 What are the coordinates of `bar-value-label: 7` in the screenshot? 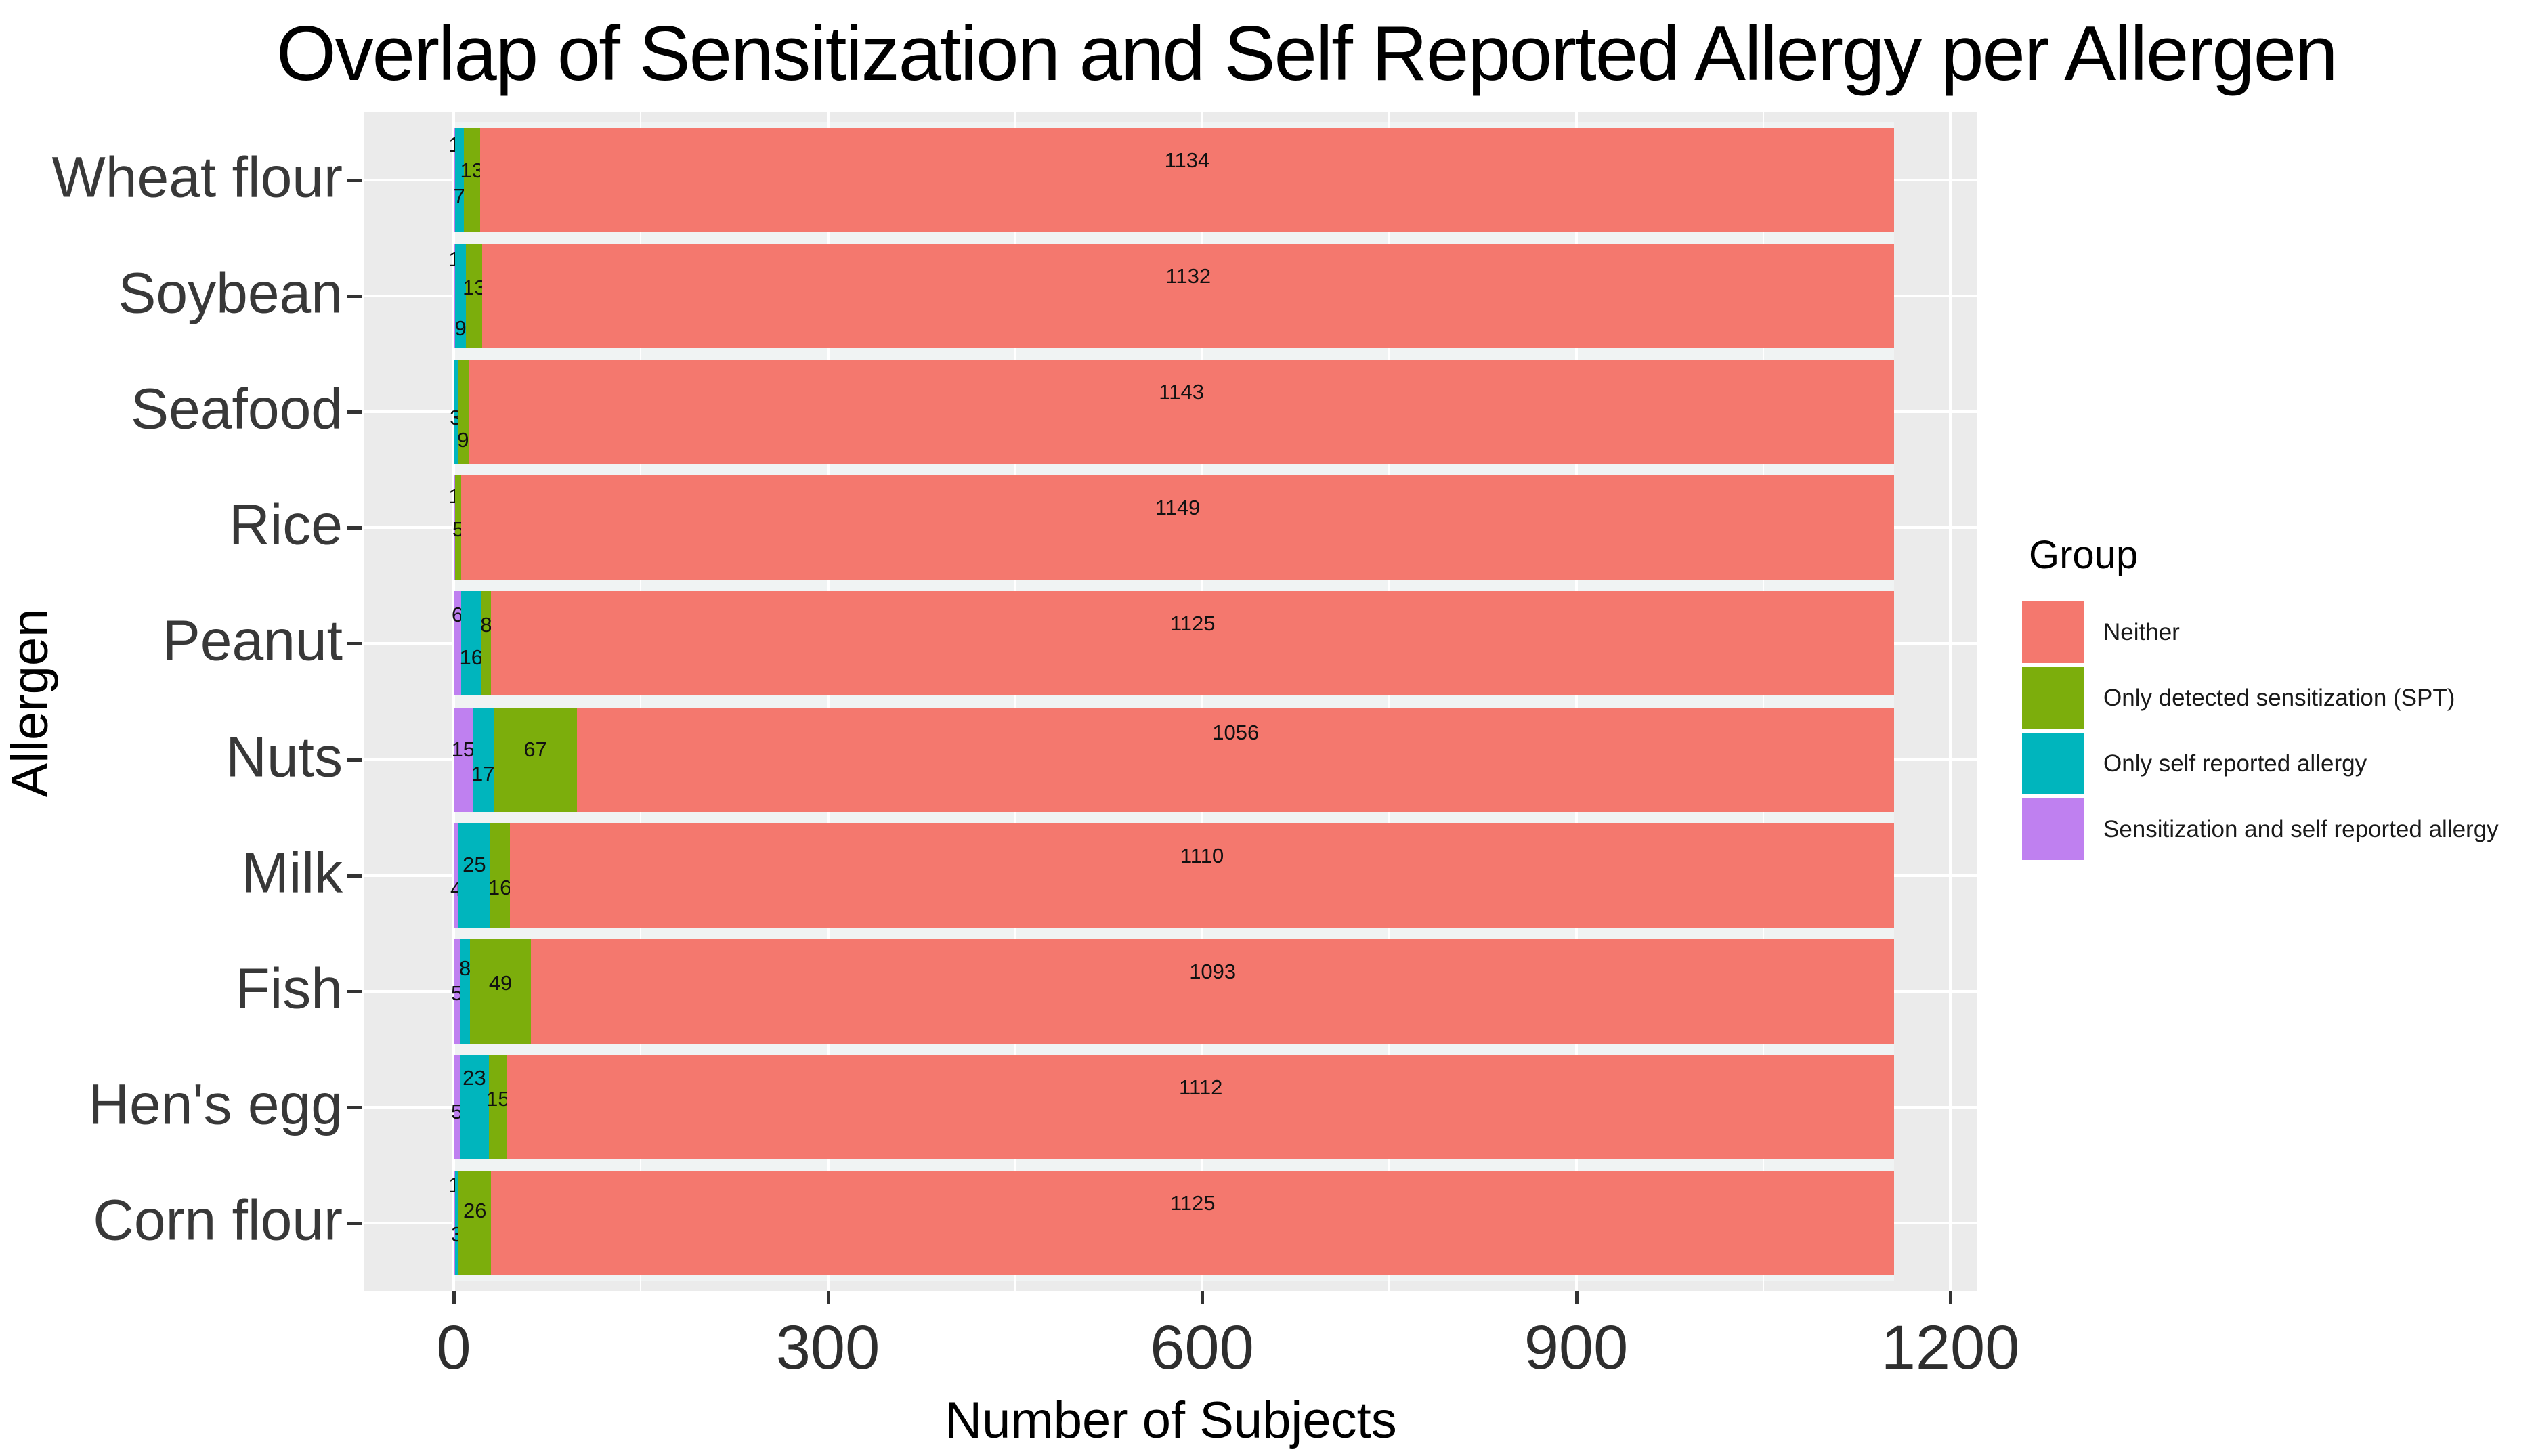 It's located at (459, 196).